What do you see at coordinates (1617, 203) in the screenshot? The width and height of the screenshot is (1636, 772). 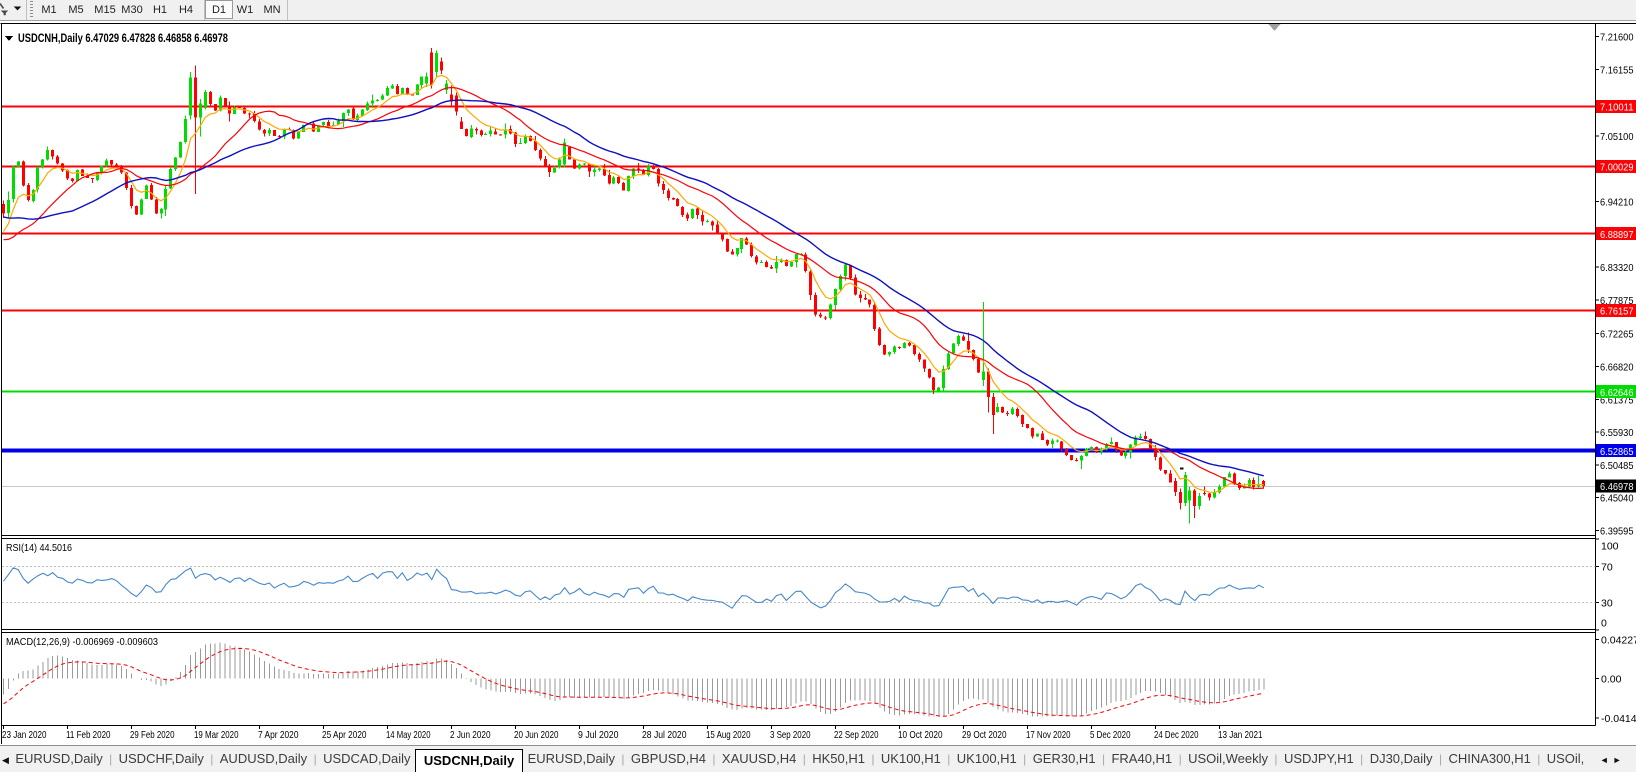 I see `svg-text: 6.94210` at bounding box center [1617, 203].